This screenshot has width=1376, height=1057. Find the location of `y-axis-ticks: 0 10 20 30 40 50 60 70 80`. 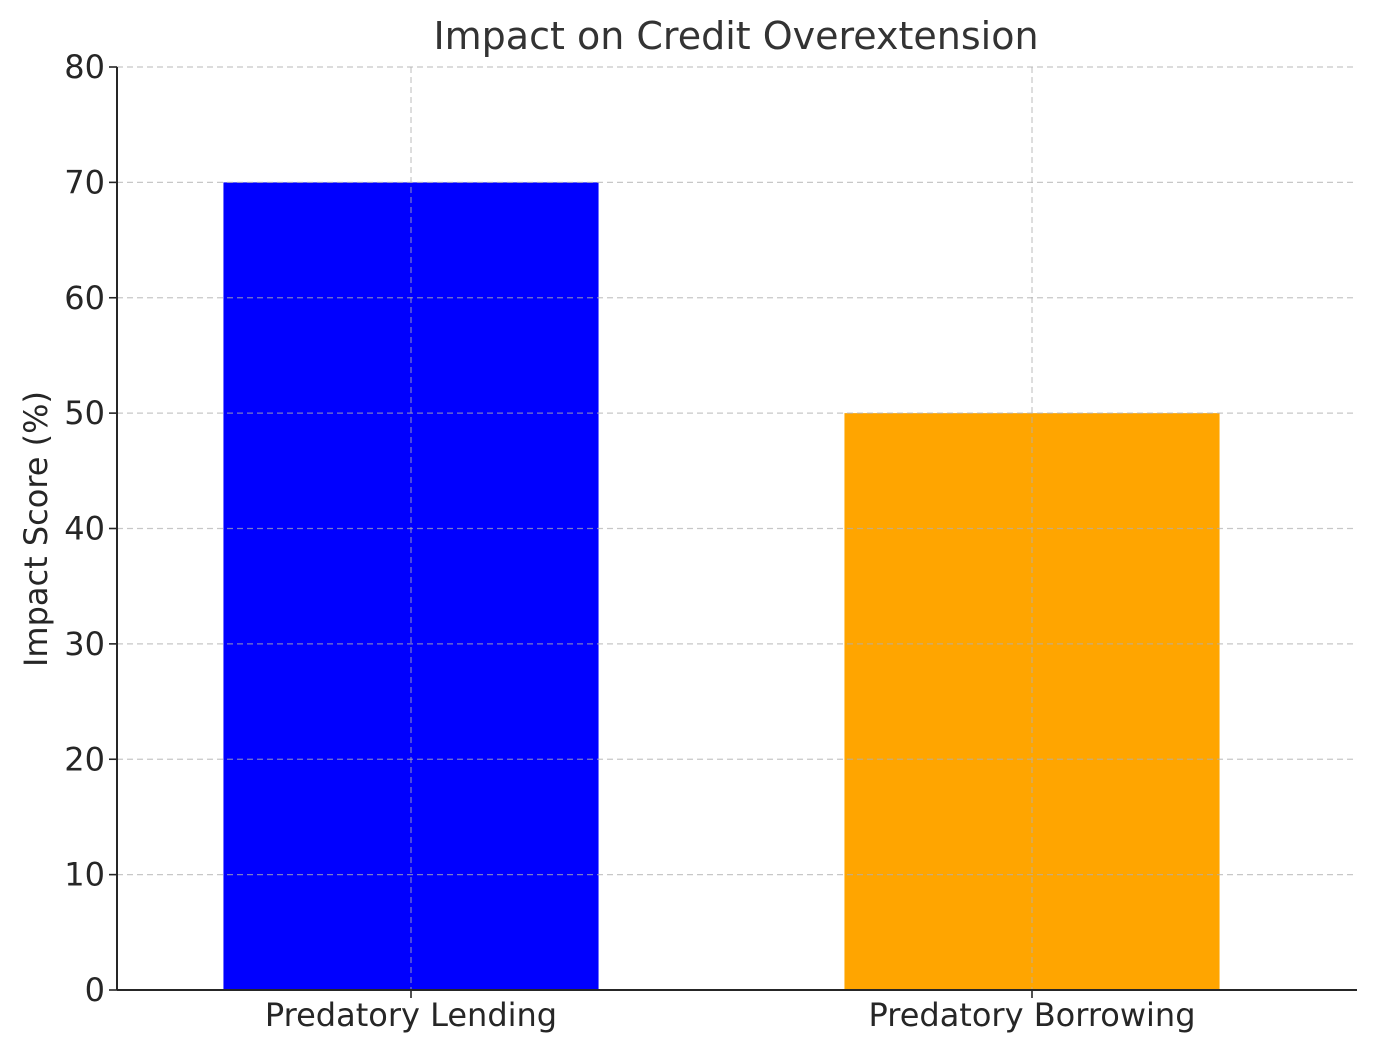

y-axis-ticks: 0 10 20 30 40 50 60 70 80 is located at coordinates (90, 528).